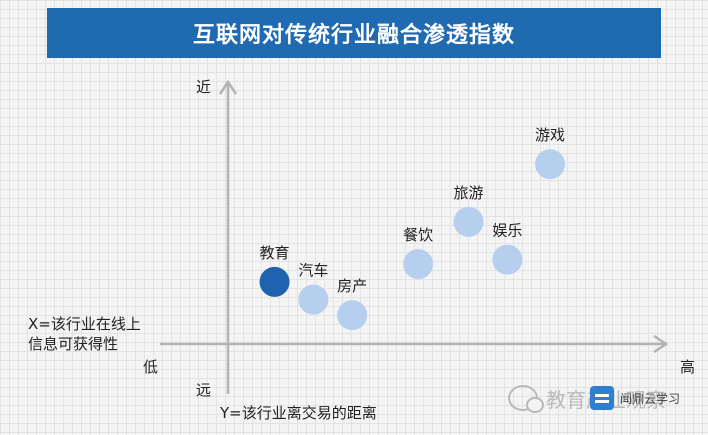 This screenshot has height=435, width=708. I want to click on x-axis-label: X=该行业在线上 信息可获得性, so click(84, 334).